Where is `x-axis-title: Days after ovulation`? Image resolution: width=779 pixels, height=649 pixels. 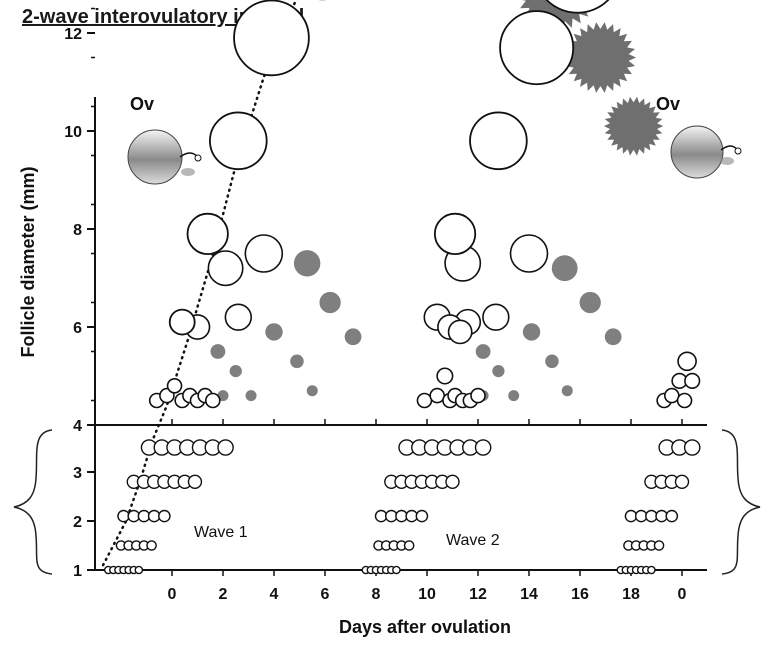
x-axis-title: Days after ovulation is located at coordinates (425, 627).